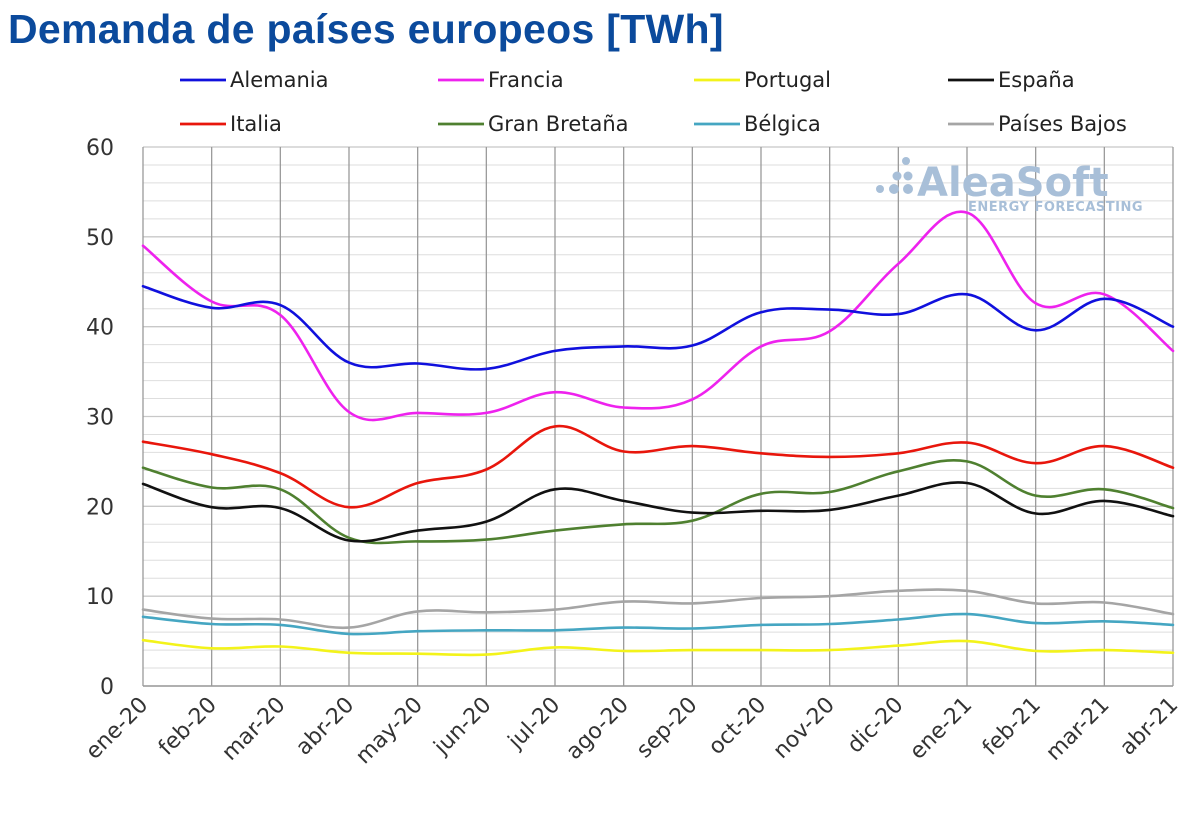  Describe the element at coordinates (1062, 124) in the screenshot. I see `legend-label-paises-bajos: Países Bajos` at that location.